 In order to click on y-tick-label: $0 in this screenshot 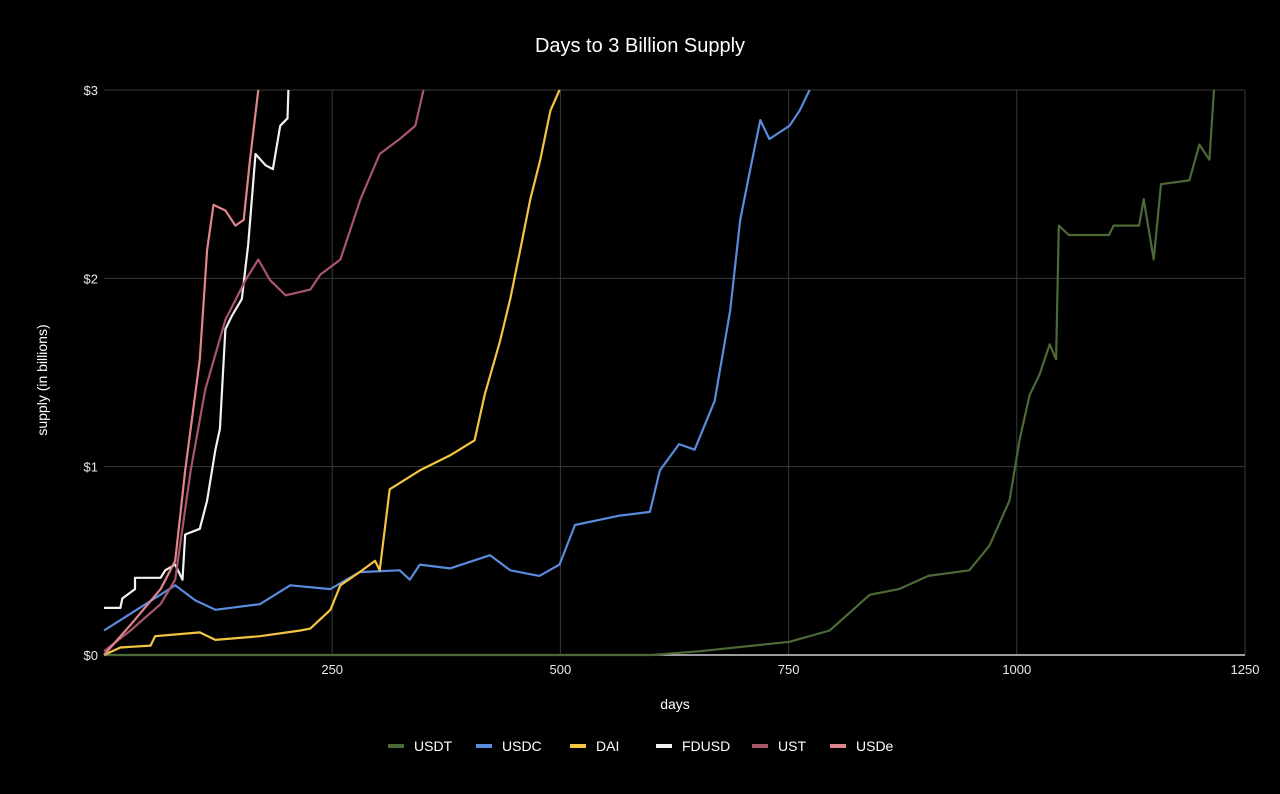, I will do `click(91, 655)`.